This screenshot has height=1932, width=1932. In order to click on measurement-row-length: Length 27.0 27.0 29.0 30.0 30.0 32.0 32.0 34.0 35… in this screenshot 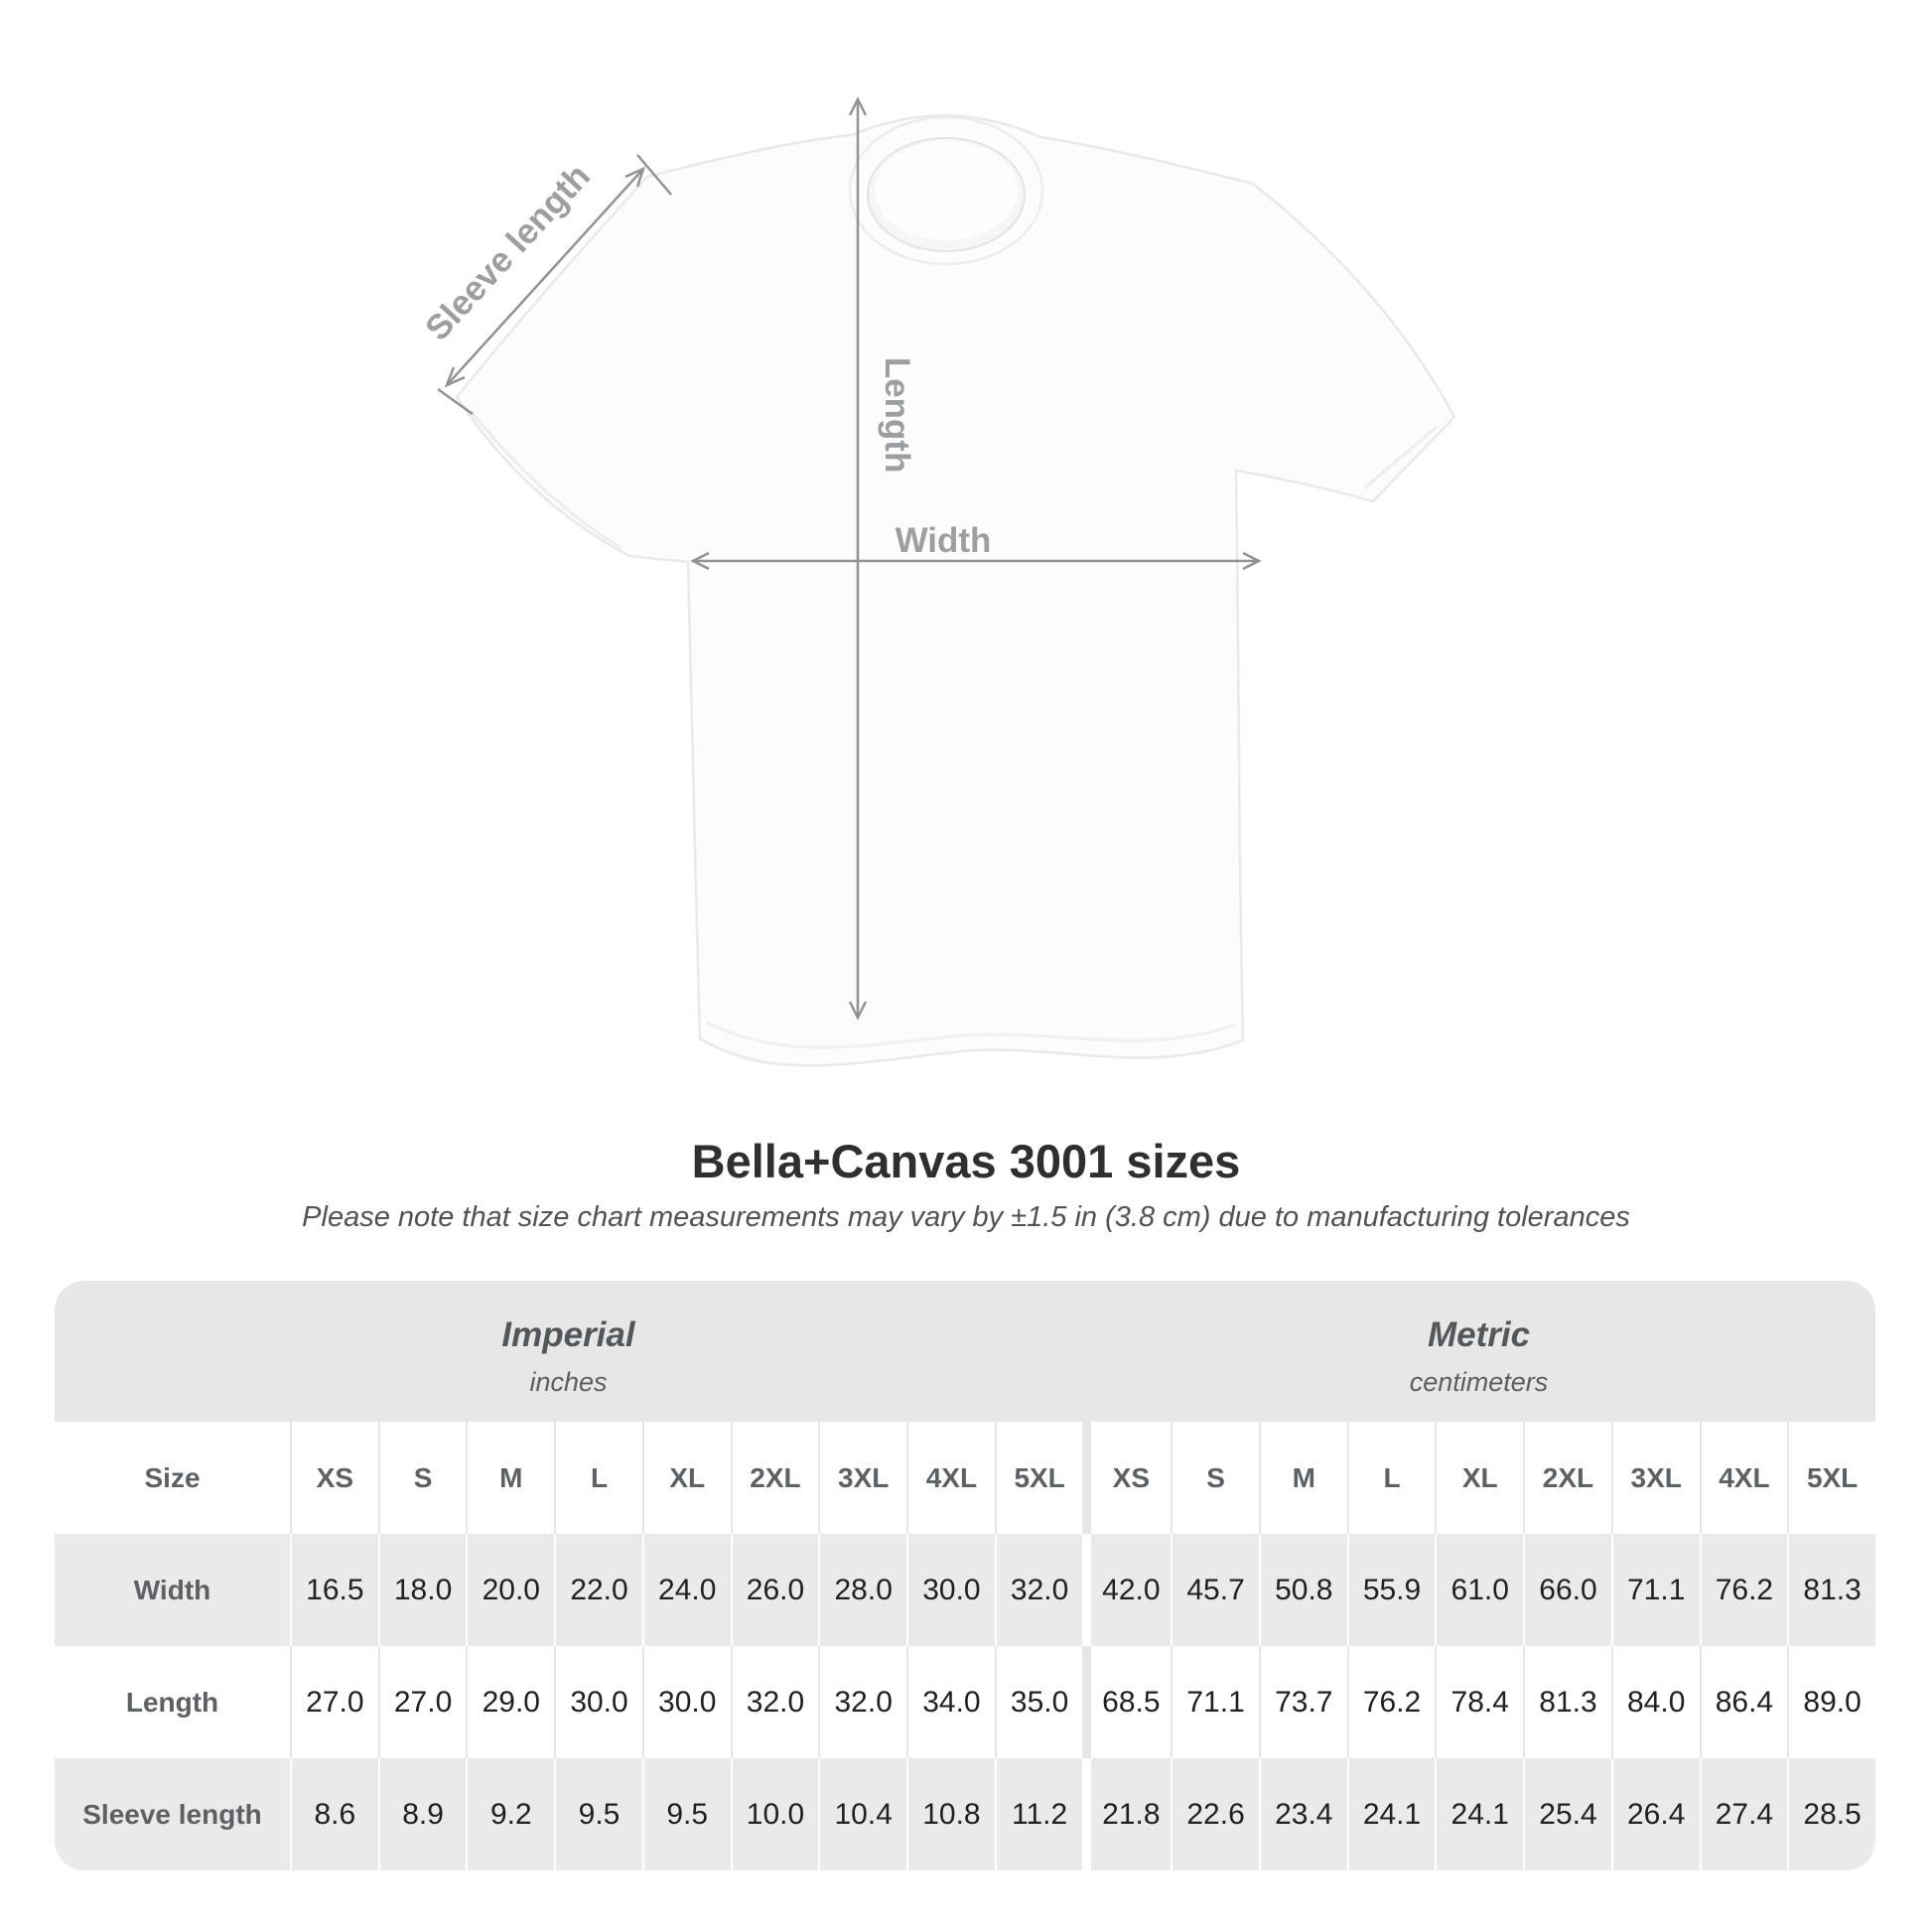, I will do `click(965, 1702)`.